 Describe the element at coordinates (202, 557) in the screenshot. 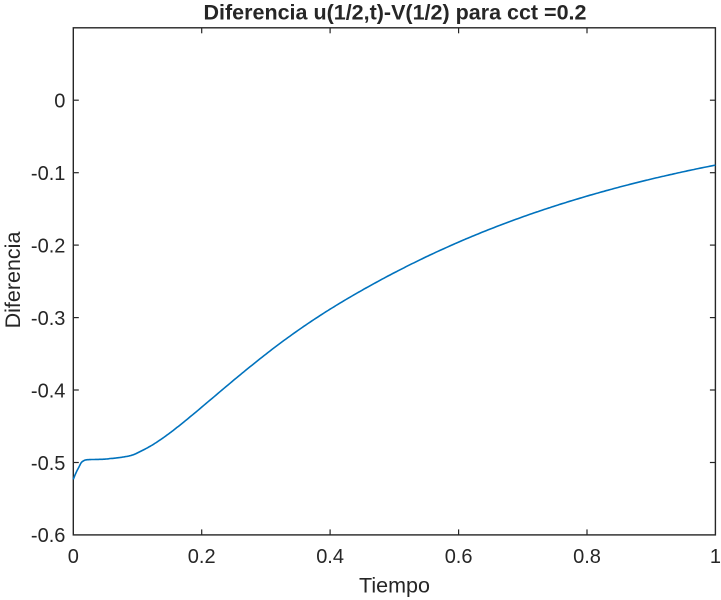

I see `svg-text: 0.2` at that location.